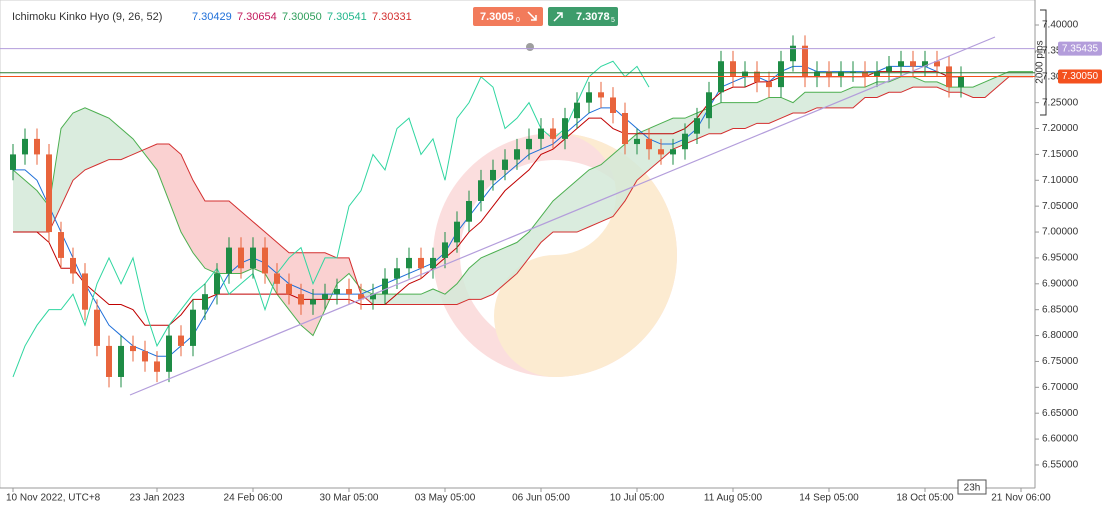 The width and height of the screenshot is (1105, 507). I want to click on indicator-value: 7.30654, so click(257, 17).